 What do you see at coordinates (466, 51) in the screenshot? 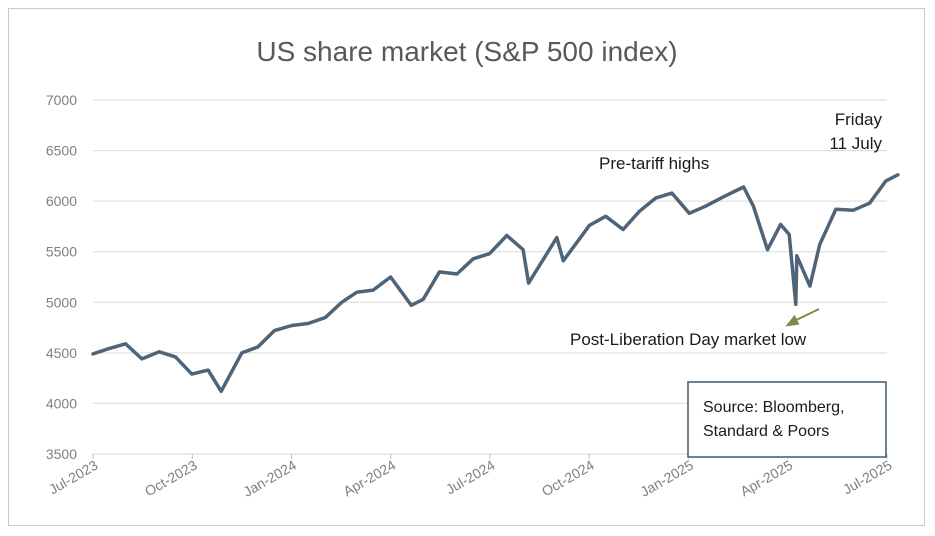
I see `chart-title: US share market (S&P 500 index)` at bounding box center [466, 51].